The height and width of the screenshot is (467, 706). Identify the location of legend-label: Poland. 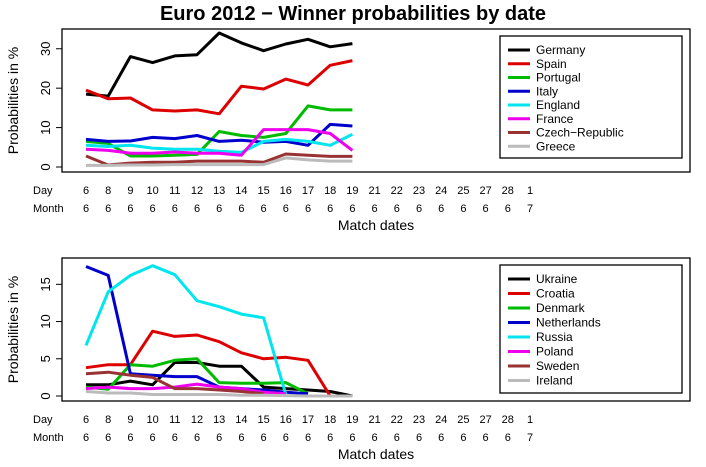
(554, 352).